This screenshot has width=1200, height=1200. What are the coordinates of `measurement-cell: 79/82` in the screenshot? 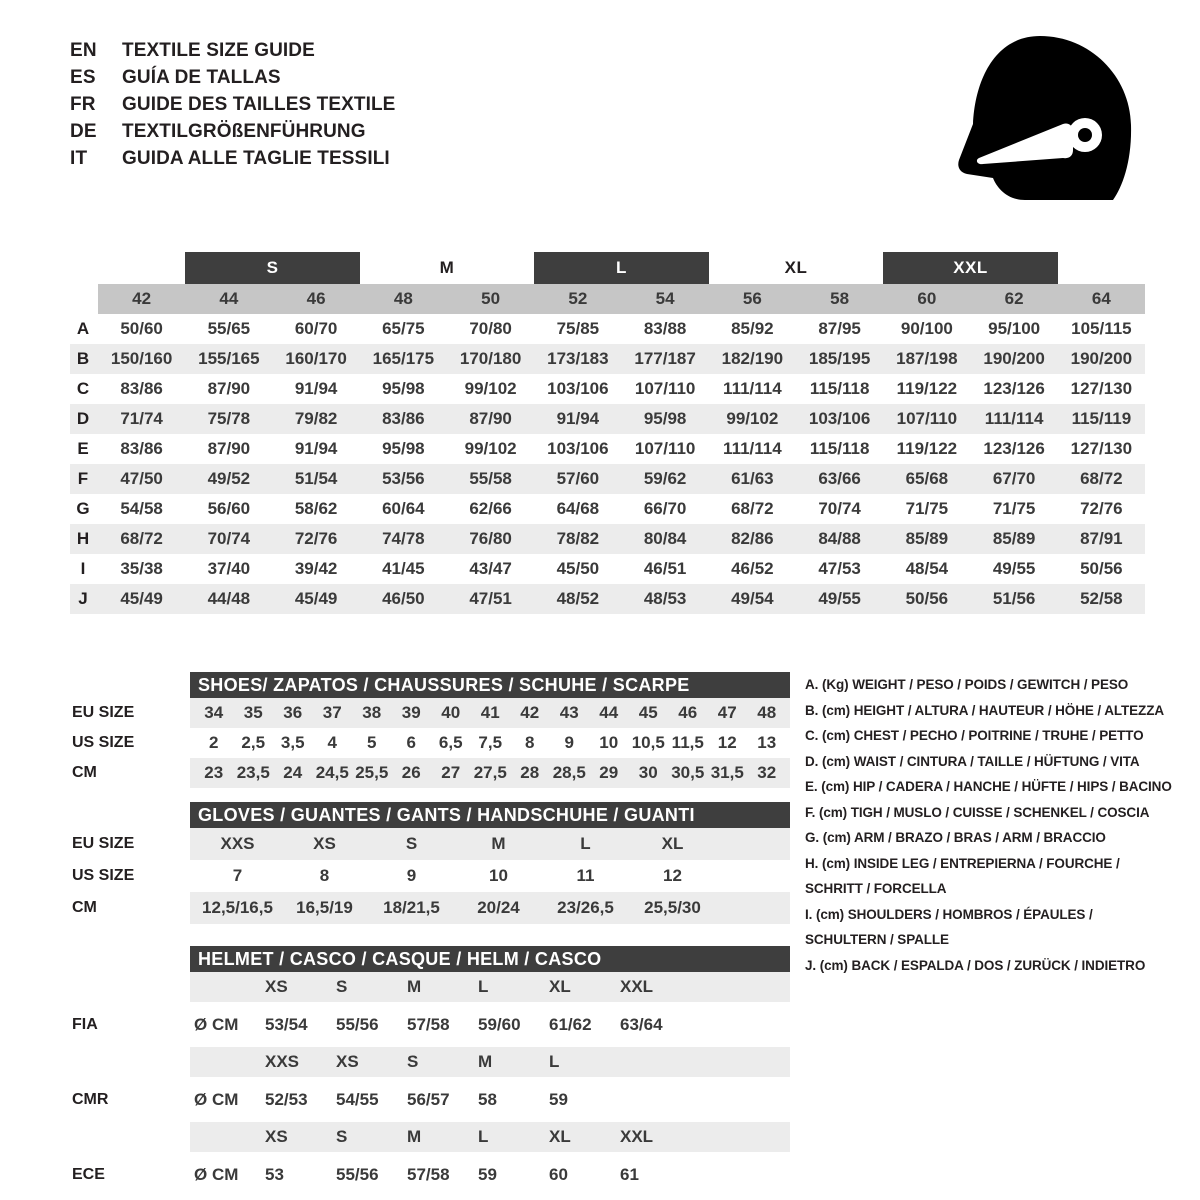 It's located at (316, 418).